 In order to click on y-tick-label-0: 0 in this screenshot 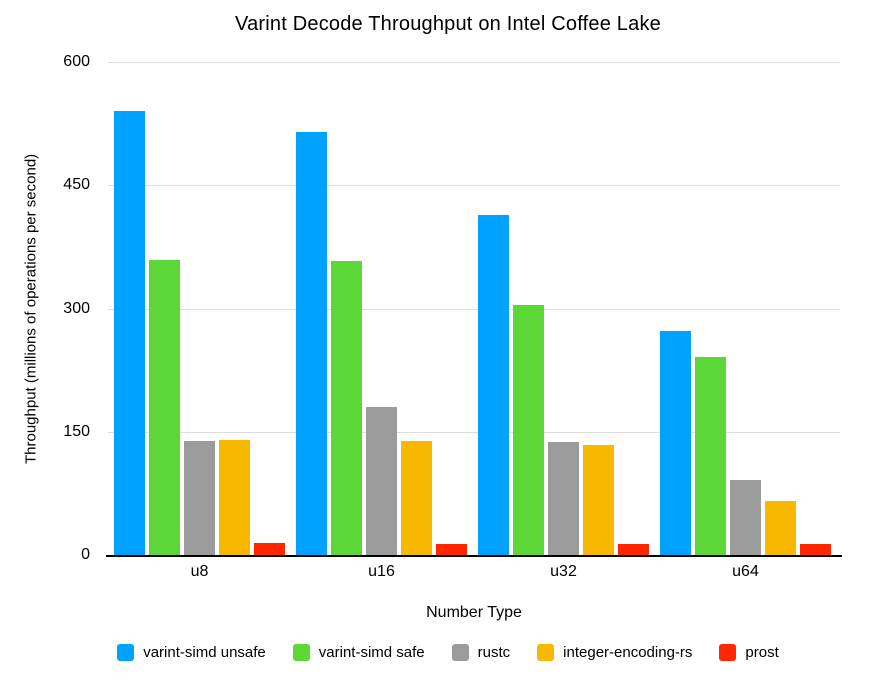, I will do `click(85, 554)`.